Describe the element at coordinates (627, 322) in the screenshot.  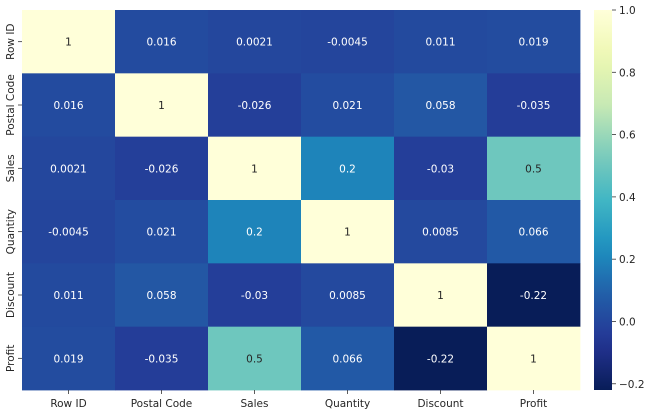
I see `colorbar-tick-label: 0.0` at that location.